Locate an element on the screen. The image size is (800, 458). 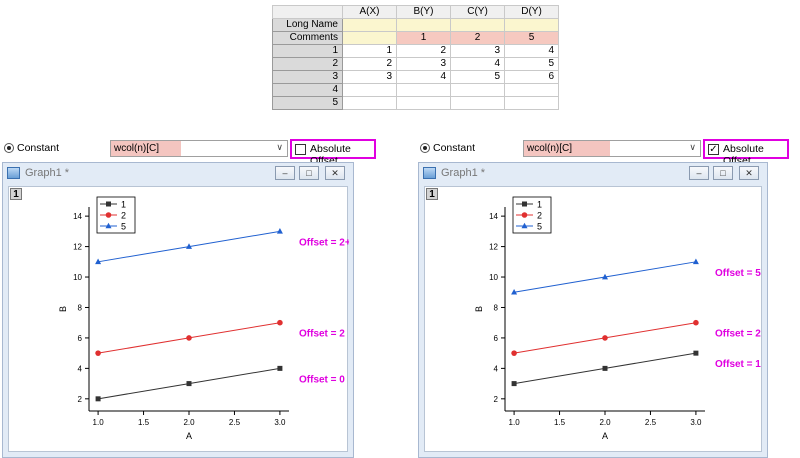
row-header-long-name: Long Name is located at coordinates (307, 25).